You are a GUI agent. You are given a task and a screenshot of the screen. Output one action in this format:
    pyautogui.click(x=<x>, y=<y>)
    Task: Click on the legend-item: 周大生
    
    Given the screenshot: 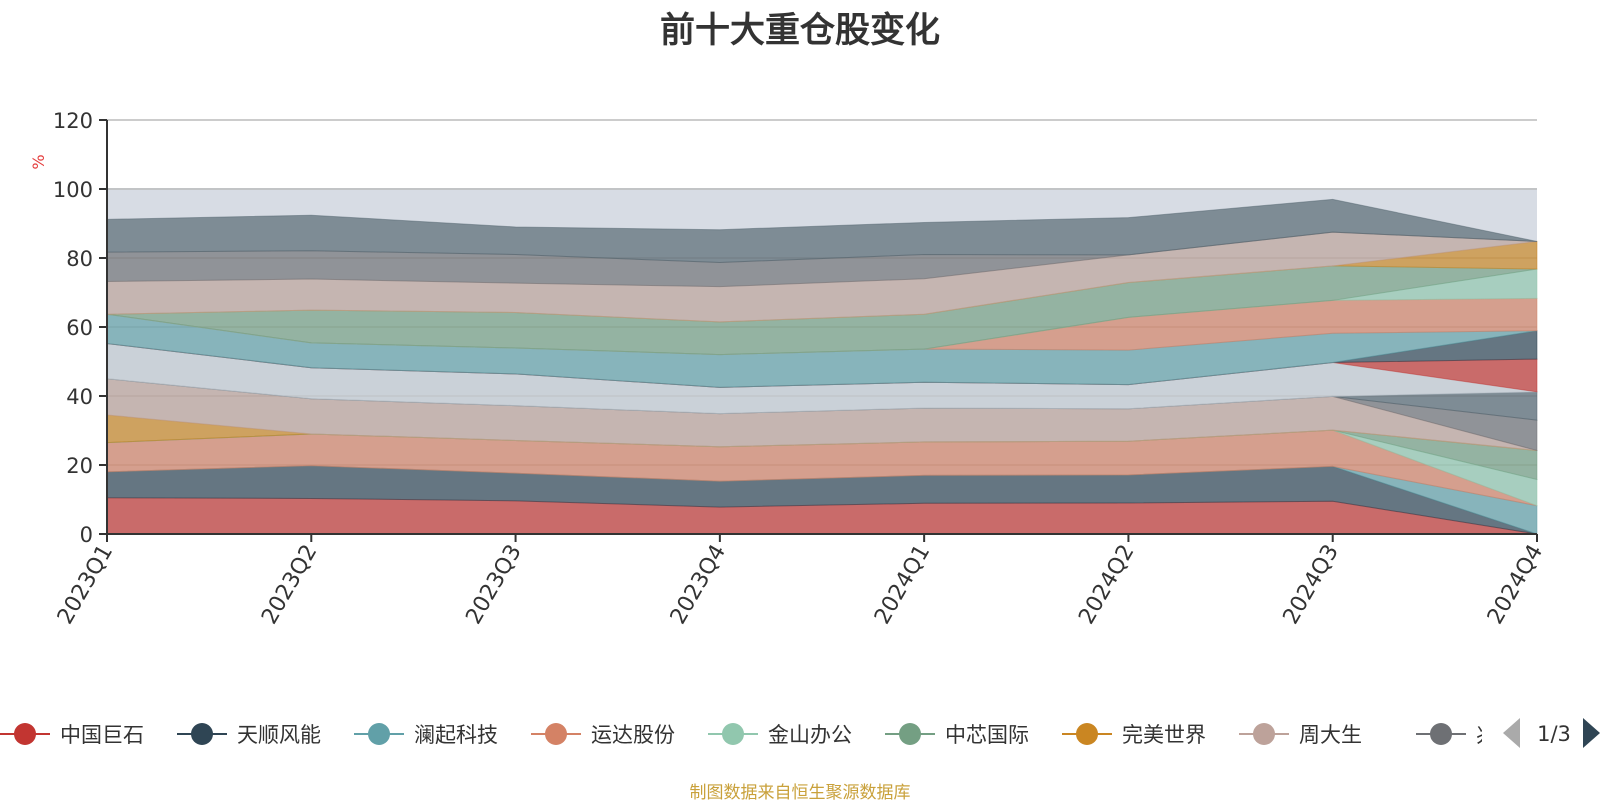 What is the action you would take?
    pyautogui.click(x=1300, y=735)
    